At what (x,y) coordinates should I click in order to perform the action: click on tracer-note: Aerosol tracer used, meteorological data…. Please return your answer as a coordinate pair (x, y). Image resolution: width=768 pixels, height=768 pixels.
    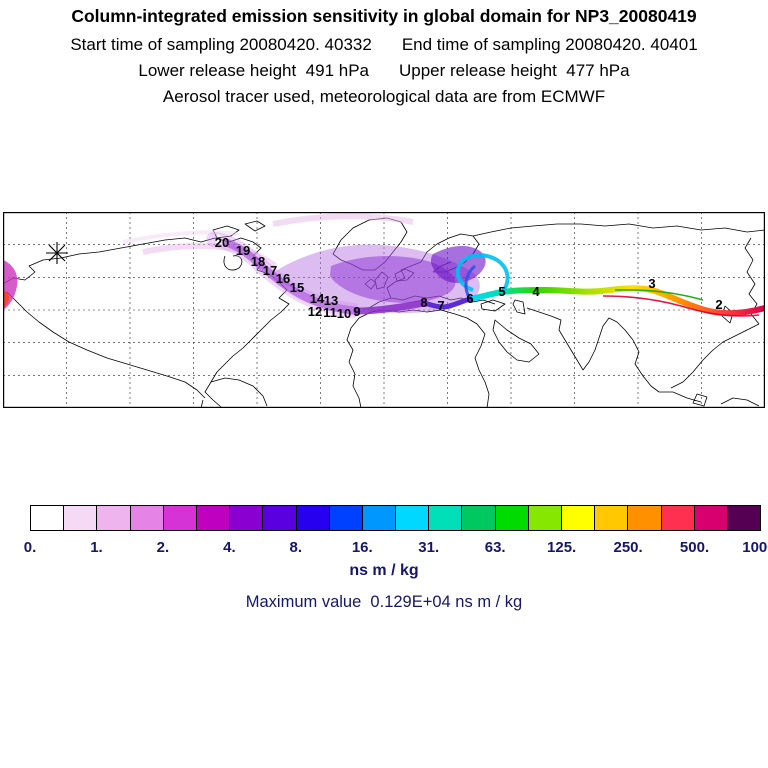
    Looking at the image, I should click on (384, 96).